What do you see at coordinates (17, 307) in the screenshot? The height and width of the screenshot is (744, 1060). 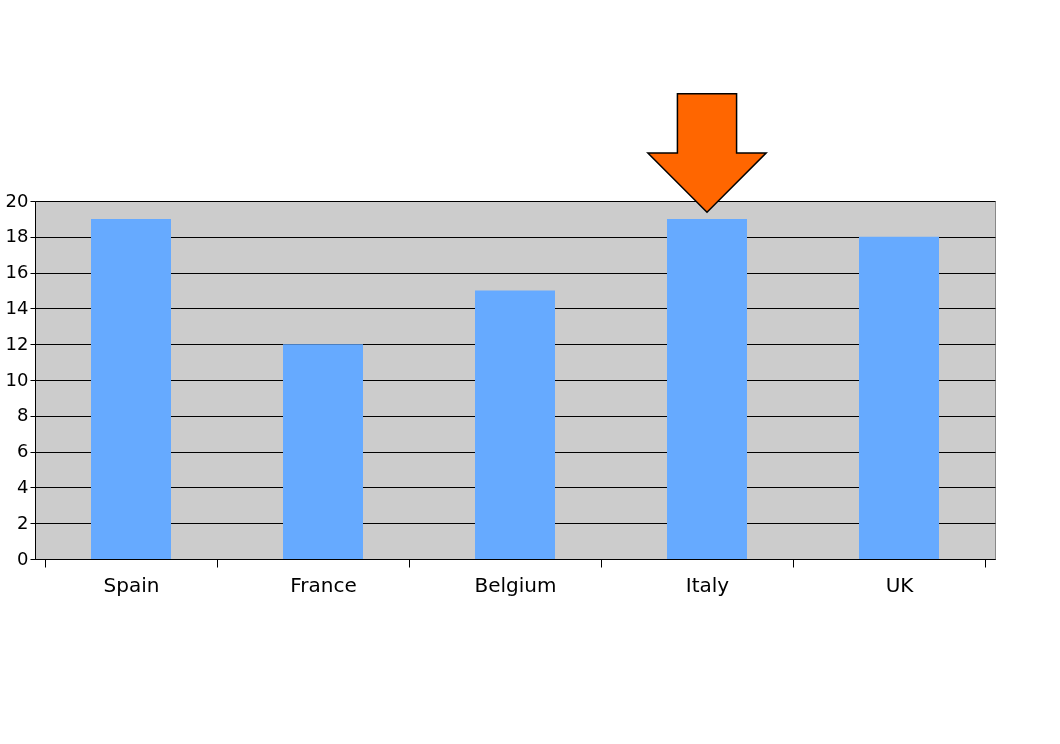 I see `y-tick-label: 14` at bounding box center [17, 307].